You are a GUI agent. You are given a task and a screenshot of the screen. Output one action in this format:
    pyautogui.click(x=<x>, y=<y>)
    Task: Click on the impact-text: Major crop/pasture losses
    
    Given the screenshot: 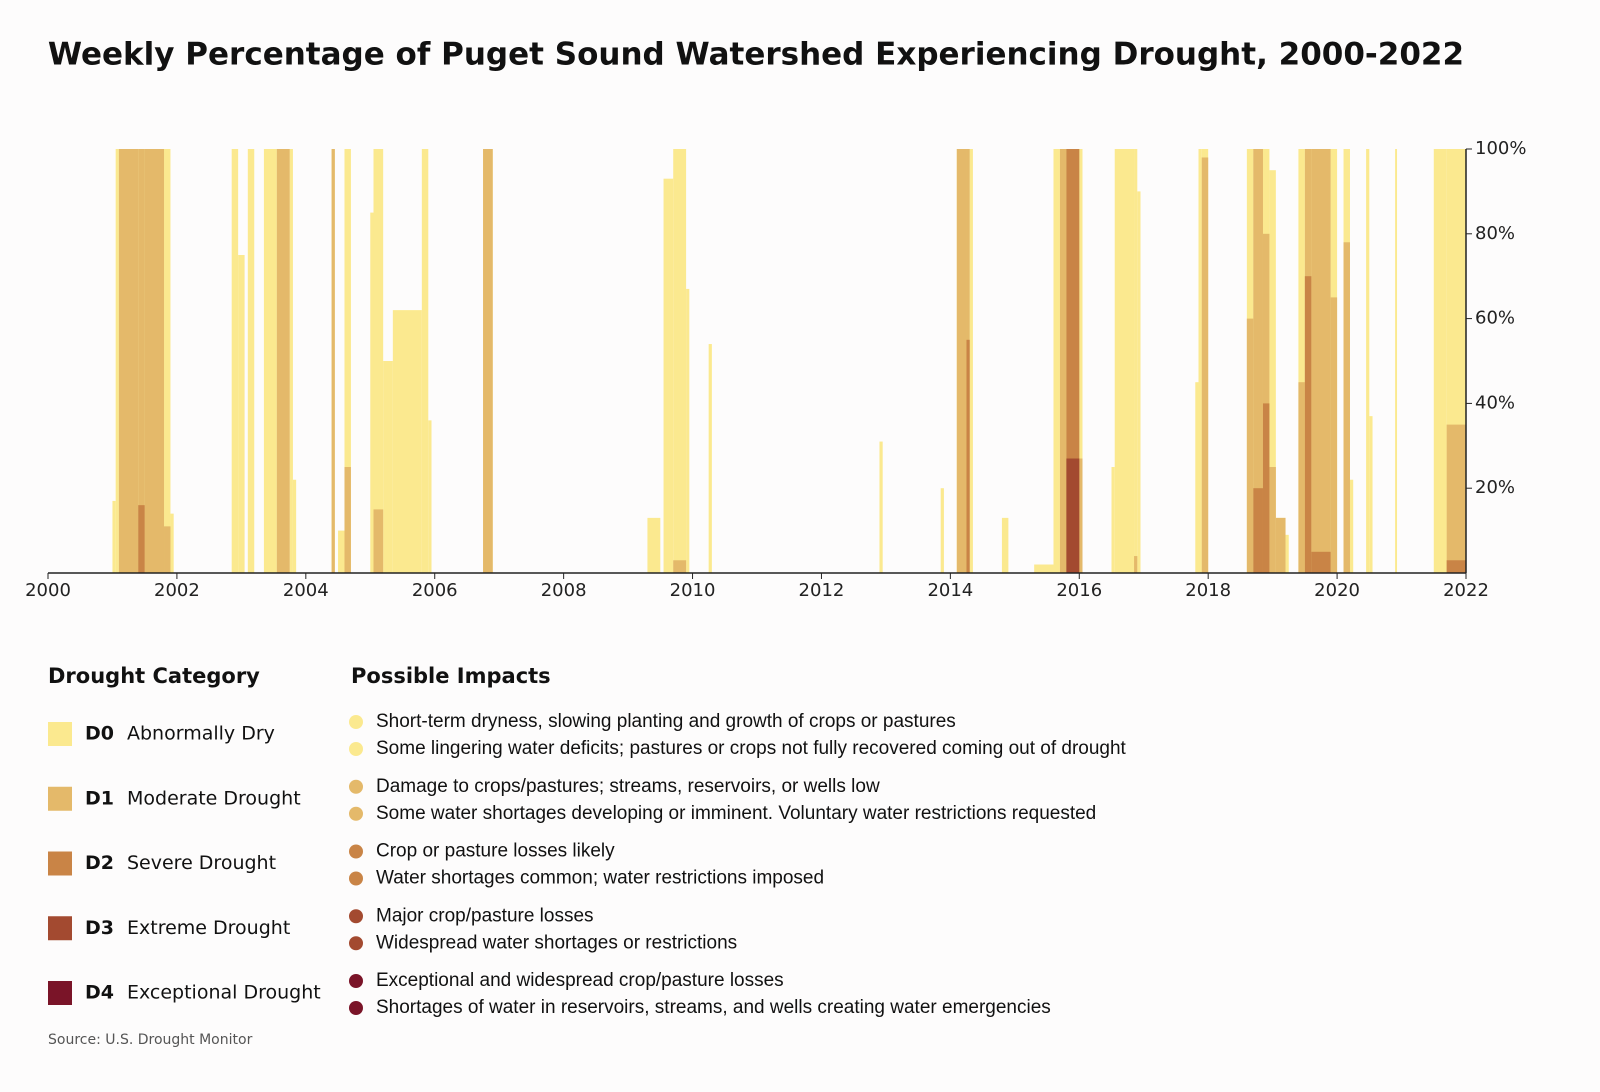 What is the action you would take?
    pyautogui.click(x=485, y=915)
    